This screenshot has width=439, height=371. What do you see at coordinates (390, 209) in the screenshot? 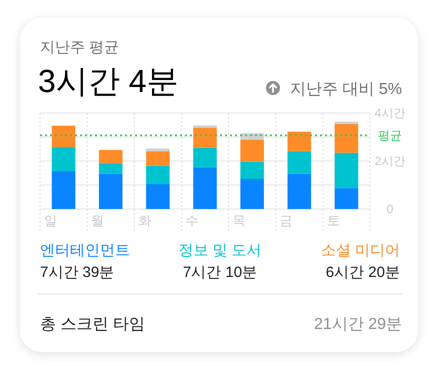
I see `y-tick-label: 0` at bounding box center [390, 209].